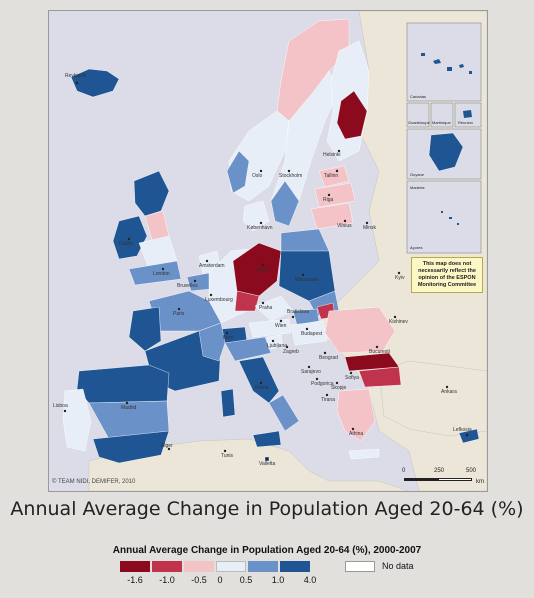  I want to click on inset-label-guyane: Guyane, so click(417, 174).